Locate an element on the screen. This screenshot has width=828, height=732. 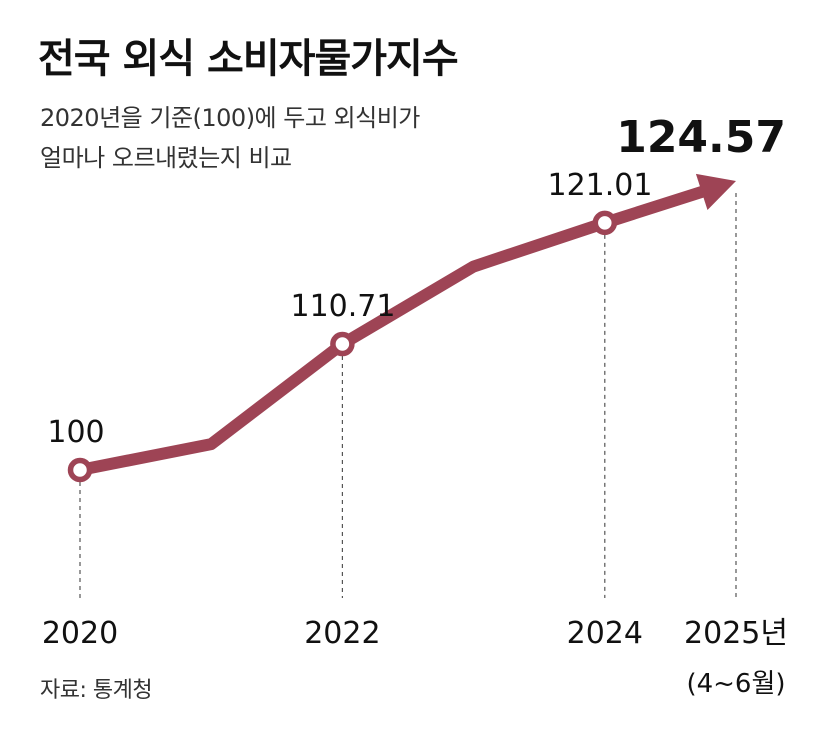
data-label-2024: 121.01 is located at coordinates (600, 185).